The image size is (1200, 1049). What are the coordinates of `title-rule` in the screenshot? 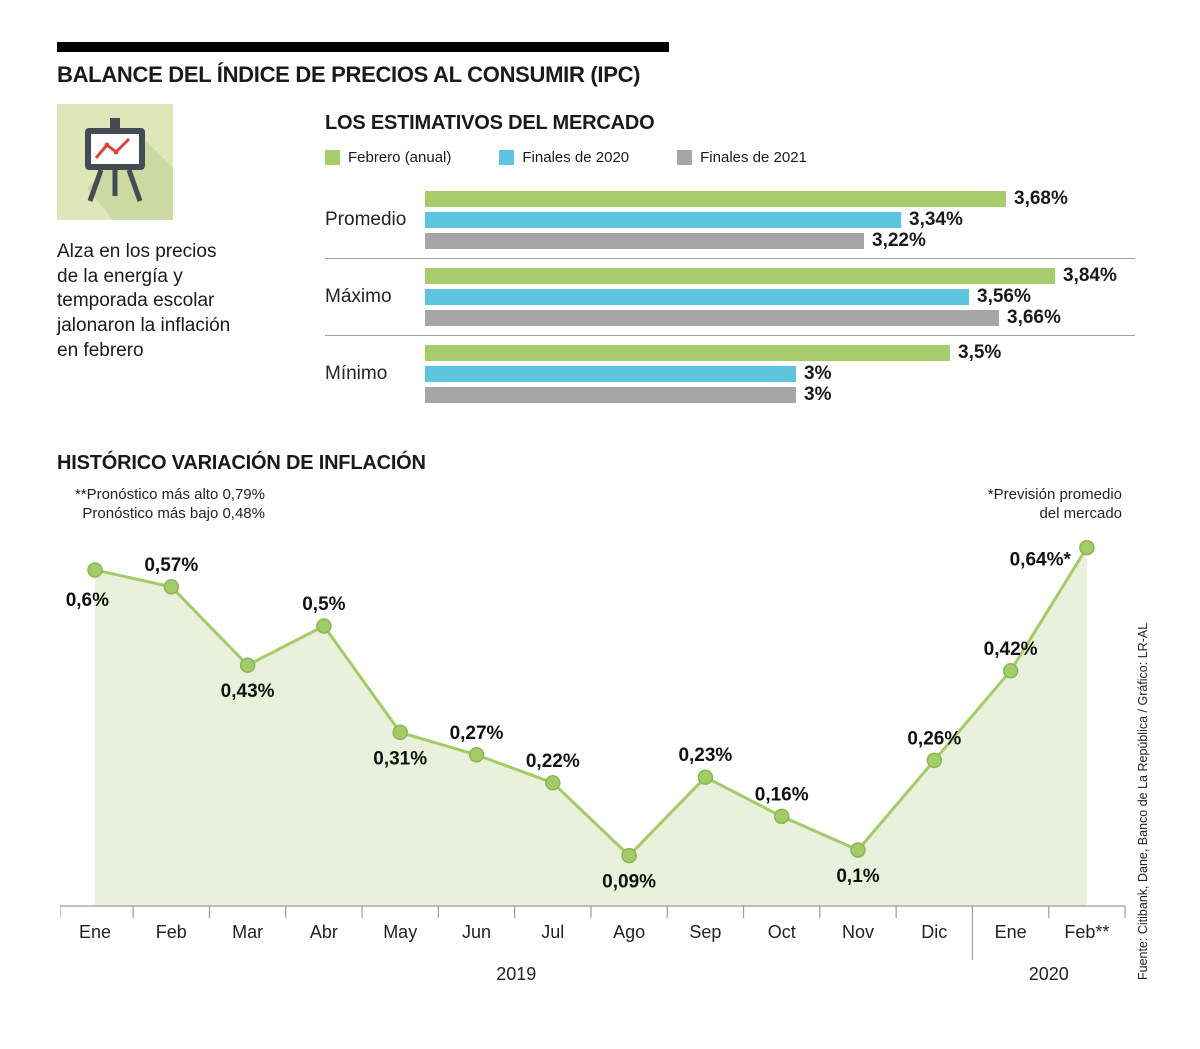 It's located at (363, 47).